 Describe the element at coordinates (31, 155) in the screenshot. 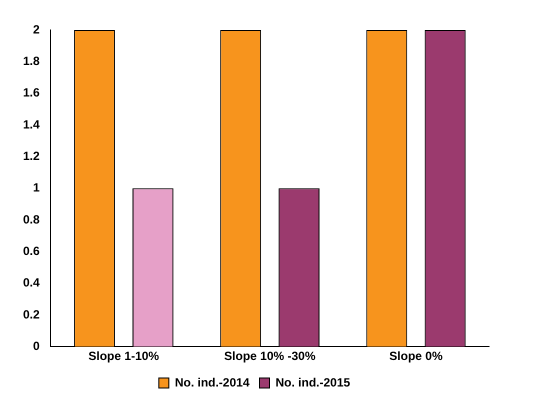

I see `y-tick-label: 1.2` at that location.